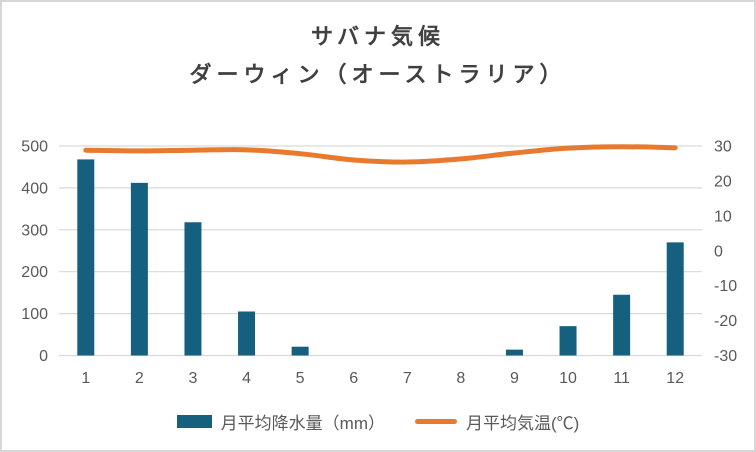 This screenshot has height=452, width=756. Describe the element at coordinates (43, 356) in the screenshot. I see `left-axis-tick-label: 0` at that location.